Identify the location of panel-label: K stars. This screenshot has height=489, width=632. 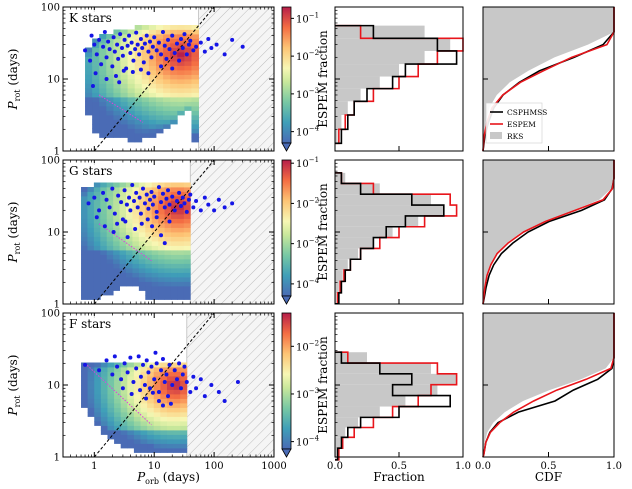
(90, 18).